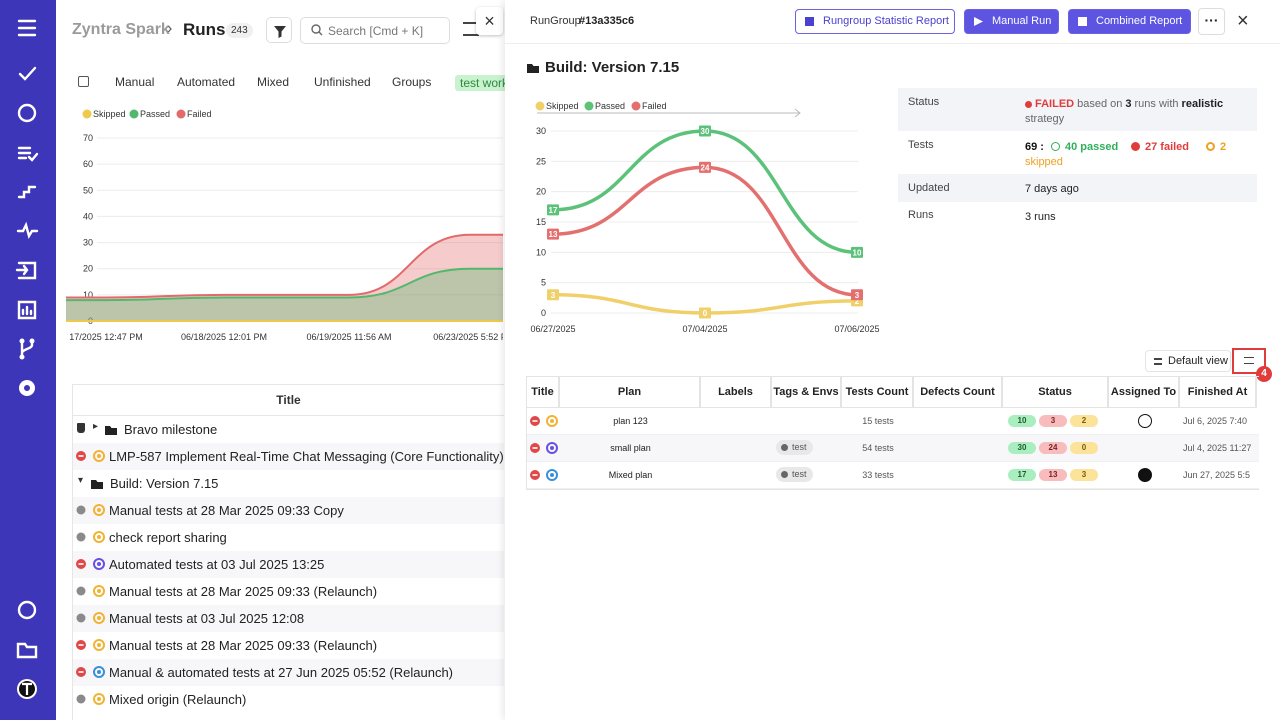  What do you see at coordinates (541, 222) in the screenshot?
I see `y-tick-label: 15` at bounding box center [541, 222].